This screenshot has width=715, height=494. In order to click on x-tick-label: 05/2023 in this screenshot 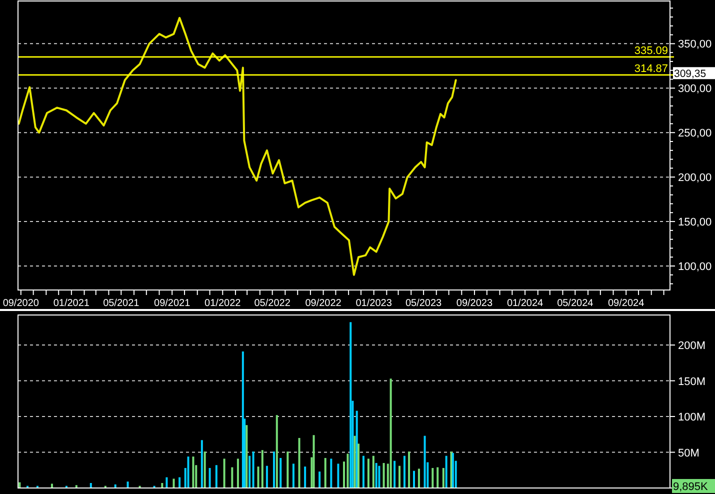, I will do `click(423, 303)`.